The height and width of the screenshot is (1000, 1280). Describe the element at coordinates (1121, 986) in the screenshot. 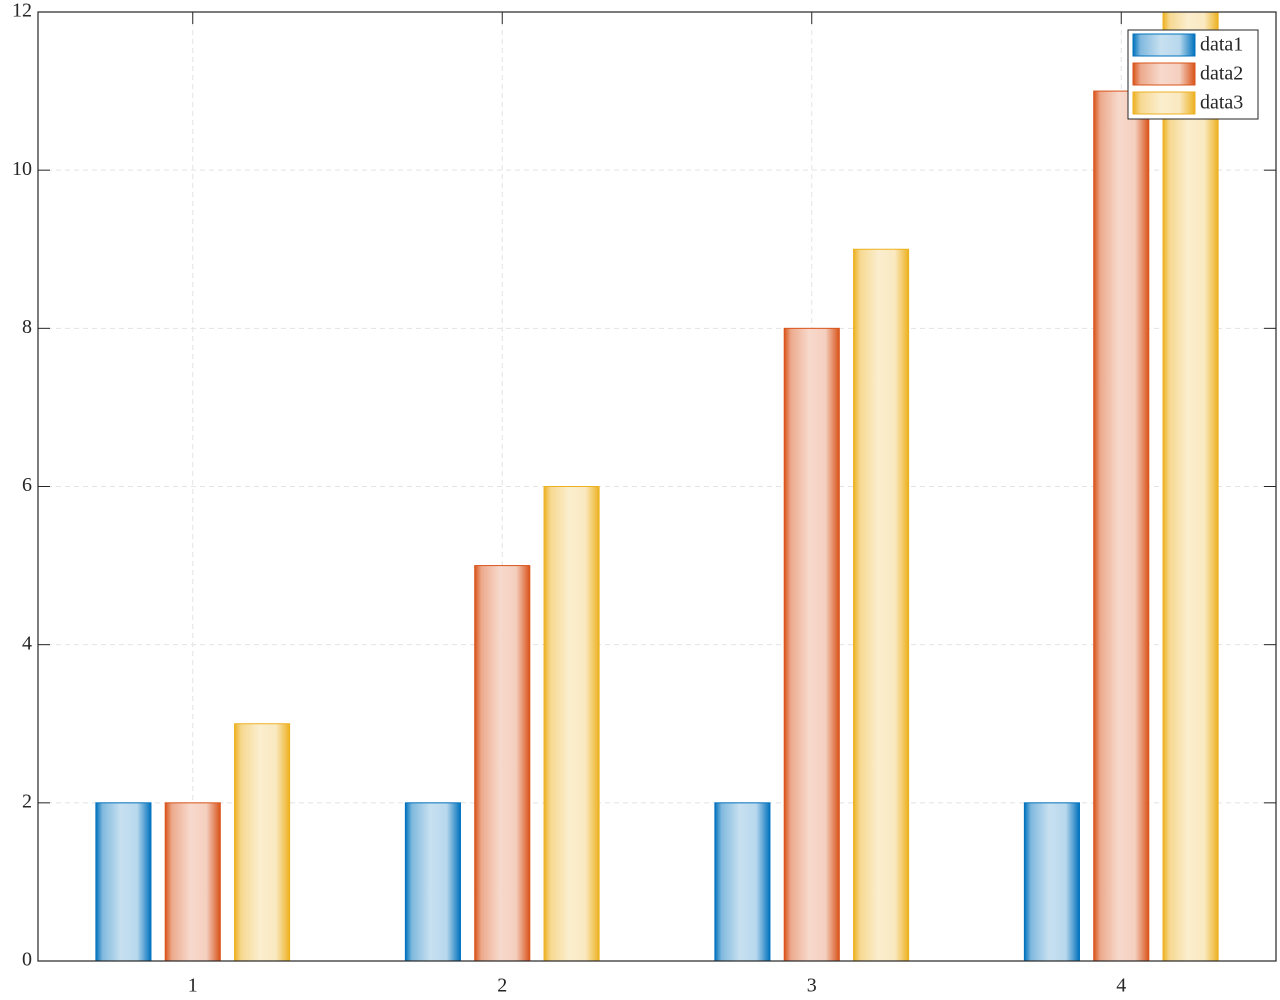

I see `x-tick-label: 4` at that location.